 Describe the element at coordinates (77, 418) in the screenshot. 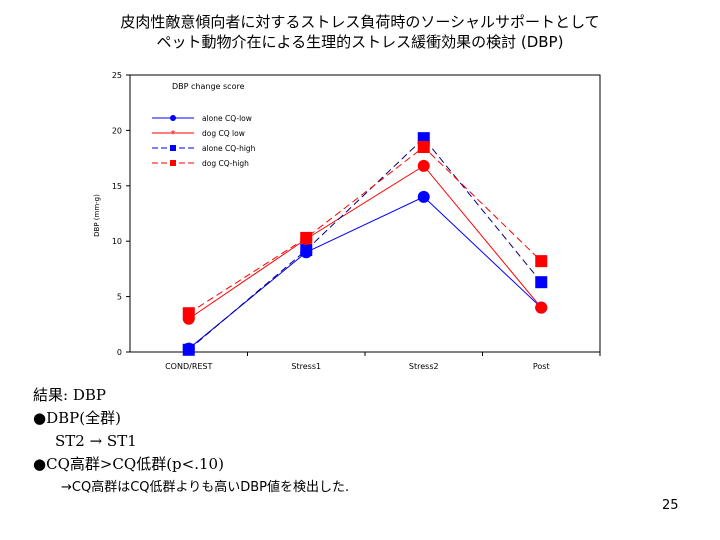

I see `notes-bullet-all-groups: ●DBP(全群)` at that location.